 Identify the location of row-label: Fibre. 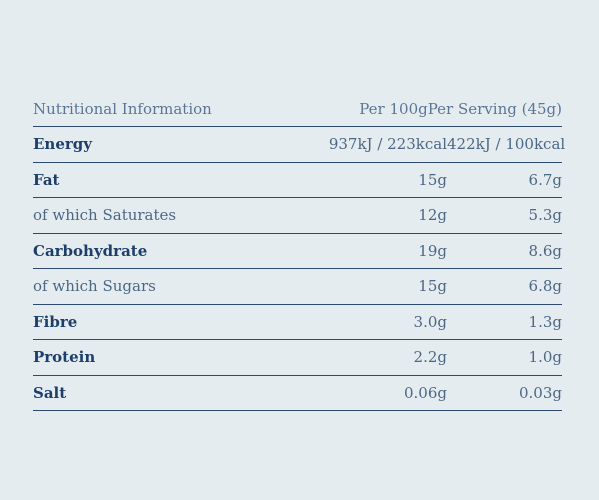
(55, 321).